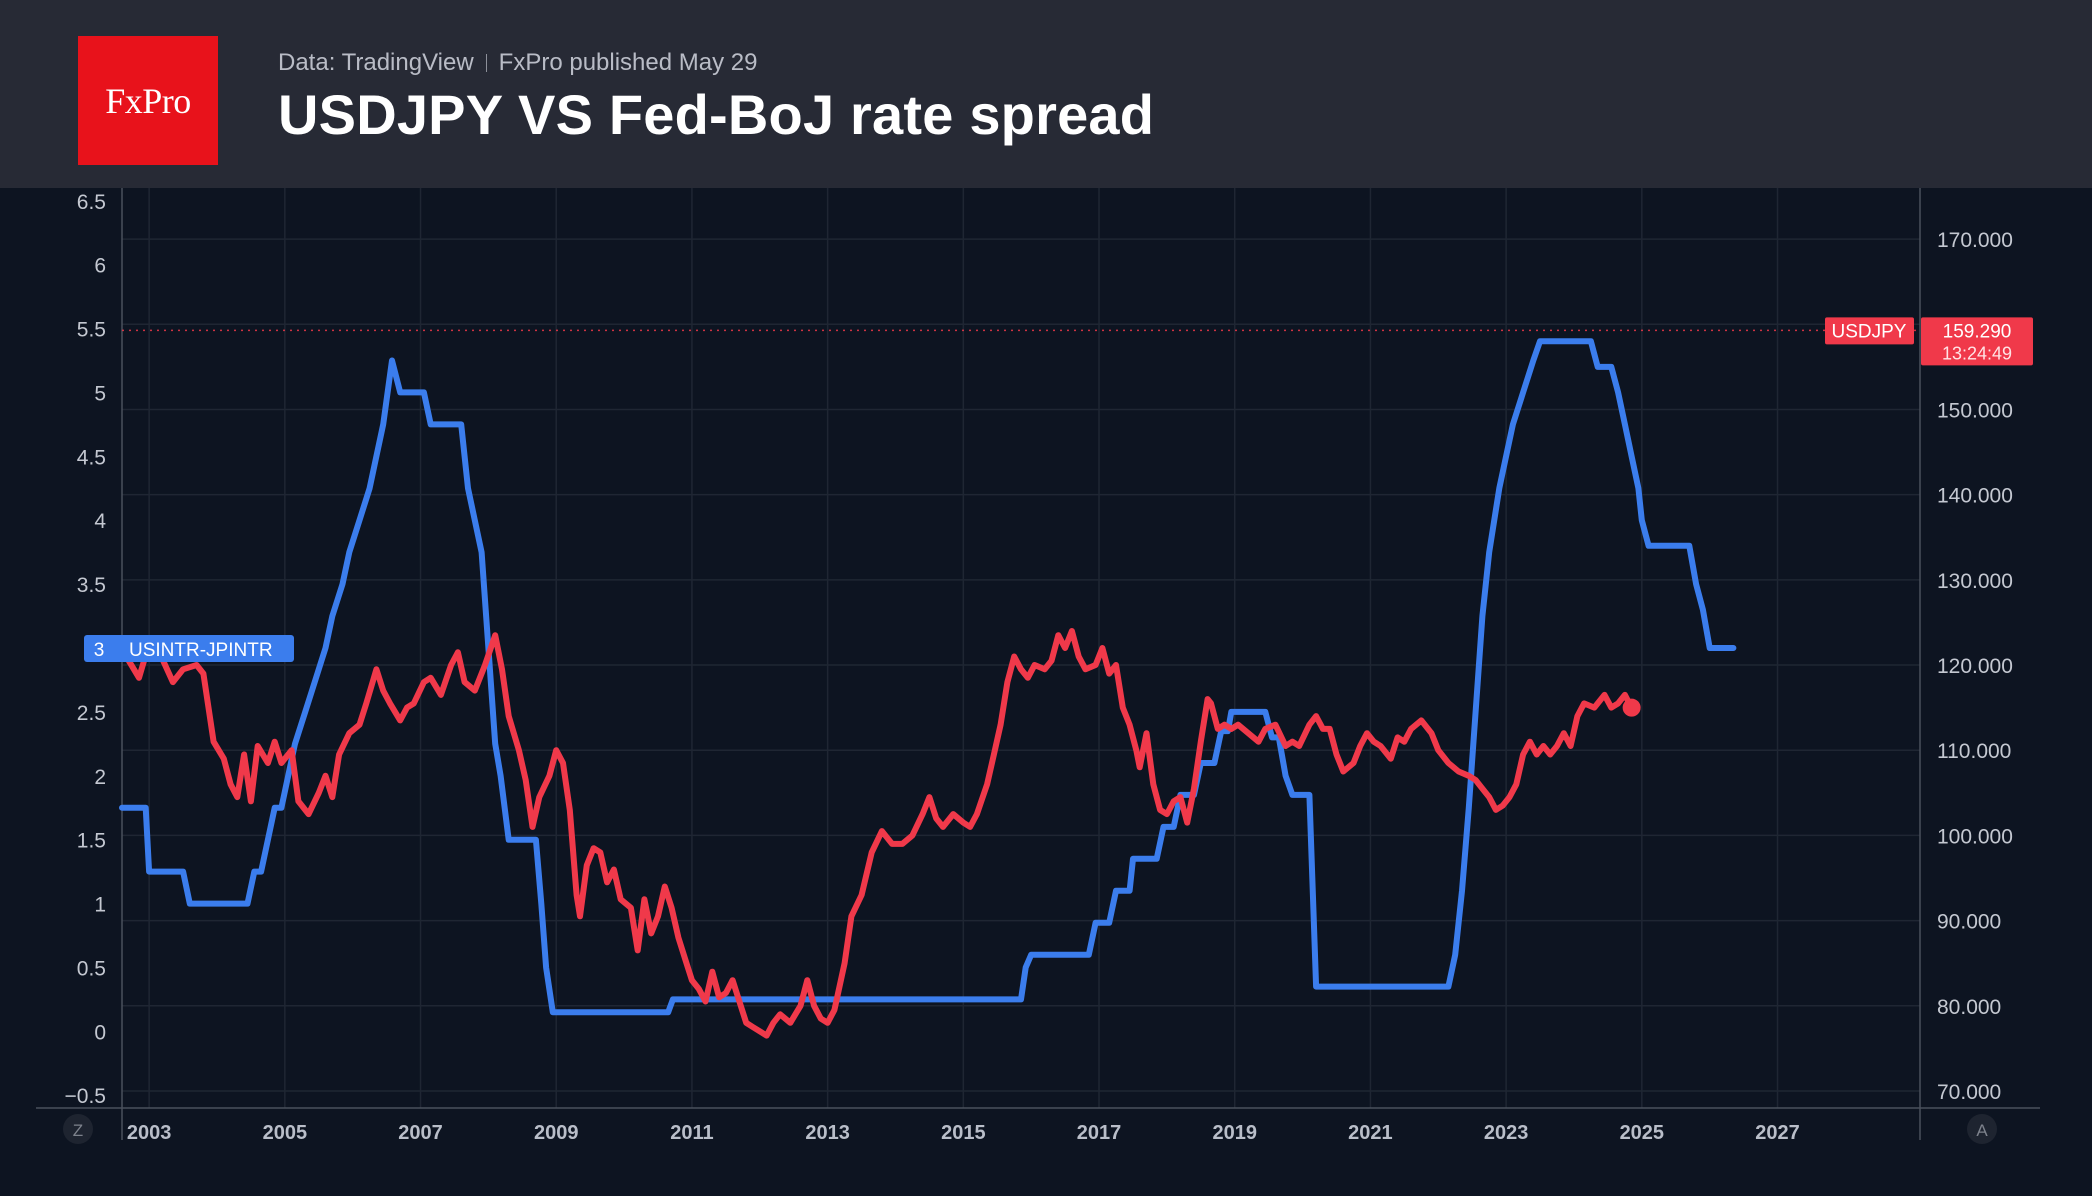 The width and height of the screenshot is (2092, 1196). I want to click on x-tick-label: 2019, so click(1234, 1133).